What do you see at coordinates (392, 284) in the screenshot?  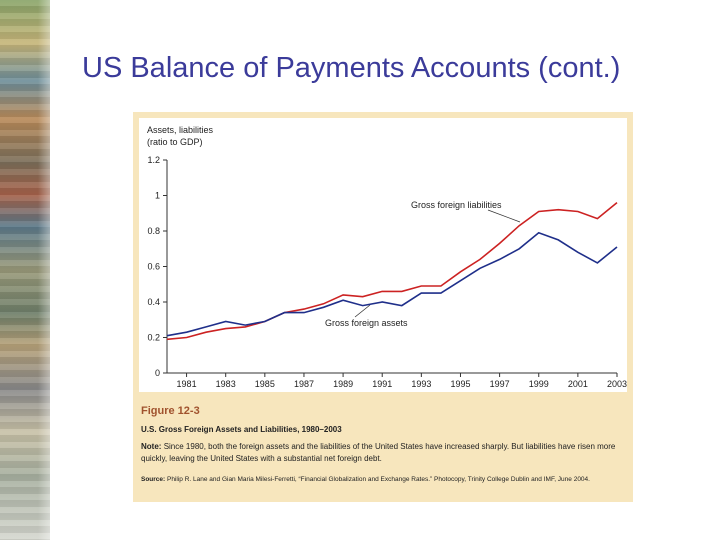 I see `series-line-gross-foreign-assets` at bounding box center [392, 284].